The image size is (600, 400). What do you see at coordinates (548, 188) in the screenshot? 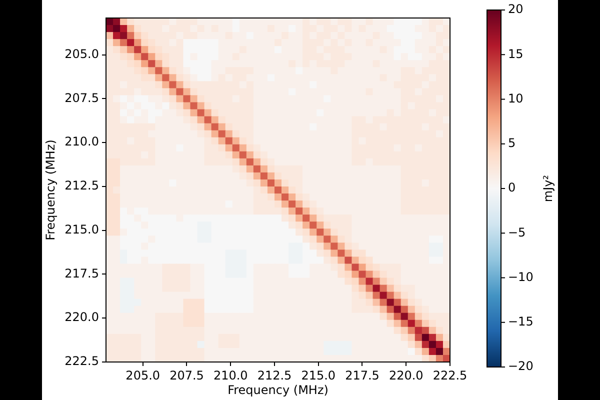
I see `color-bar-title: mJy²` at bounding box center [548, 188].